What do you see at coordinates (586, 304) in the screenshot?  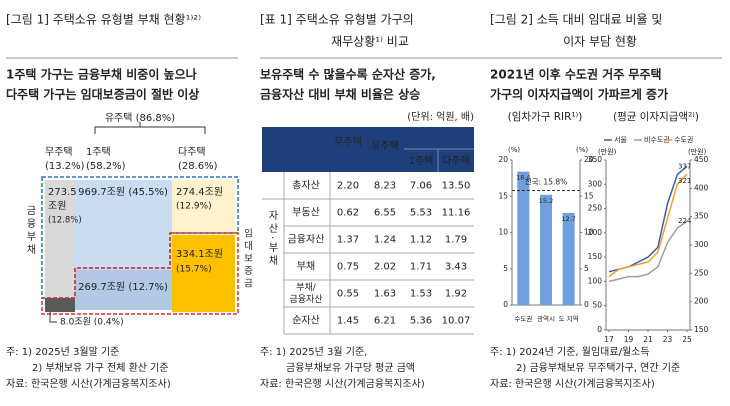 I see `y2-tick-label: 0` at bounding box center [586, 304].